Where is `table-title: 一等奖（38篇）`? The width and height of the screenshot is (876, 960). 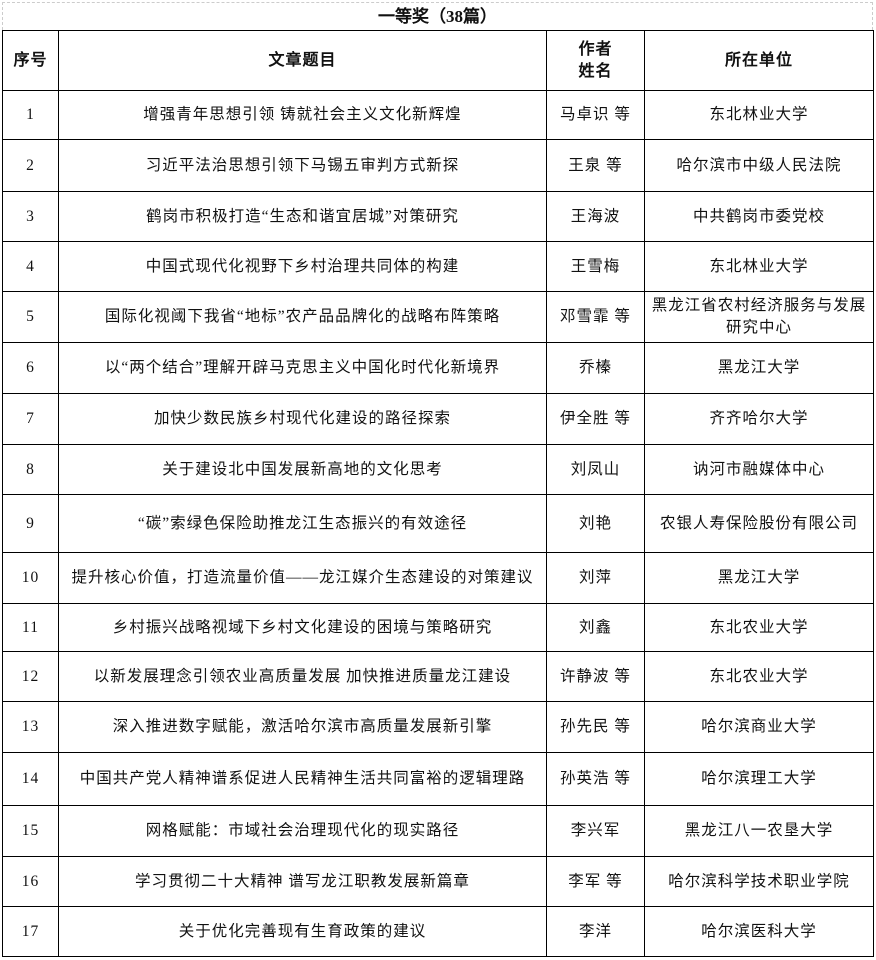
table-title: 一等奖（38篇） is located at coordinates (437, 16).